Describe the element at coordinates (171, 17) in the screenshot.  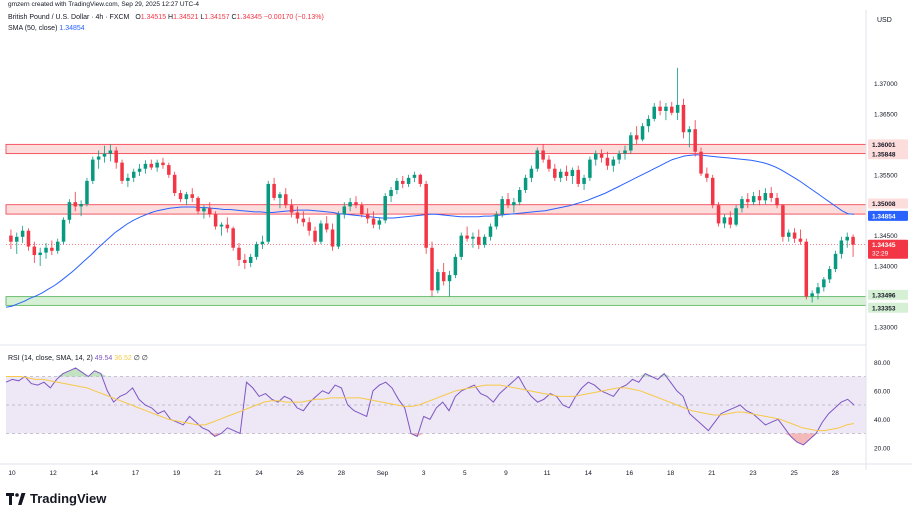
I see `ohlc-h-label: H` at that location.